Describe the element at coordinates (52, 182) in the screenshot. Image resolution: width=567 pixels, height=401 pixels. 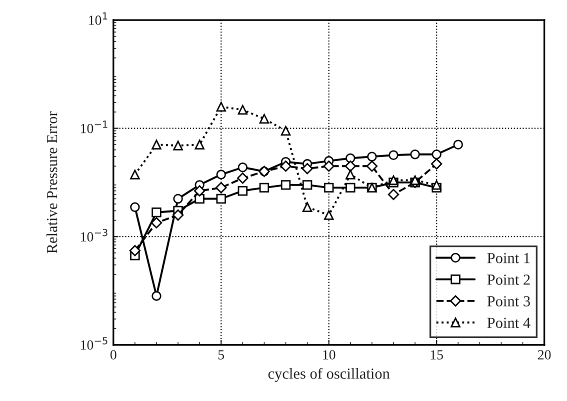
I see `y-axis-title: Relative Pressure Error` at that location.